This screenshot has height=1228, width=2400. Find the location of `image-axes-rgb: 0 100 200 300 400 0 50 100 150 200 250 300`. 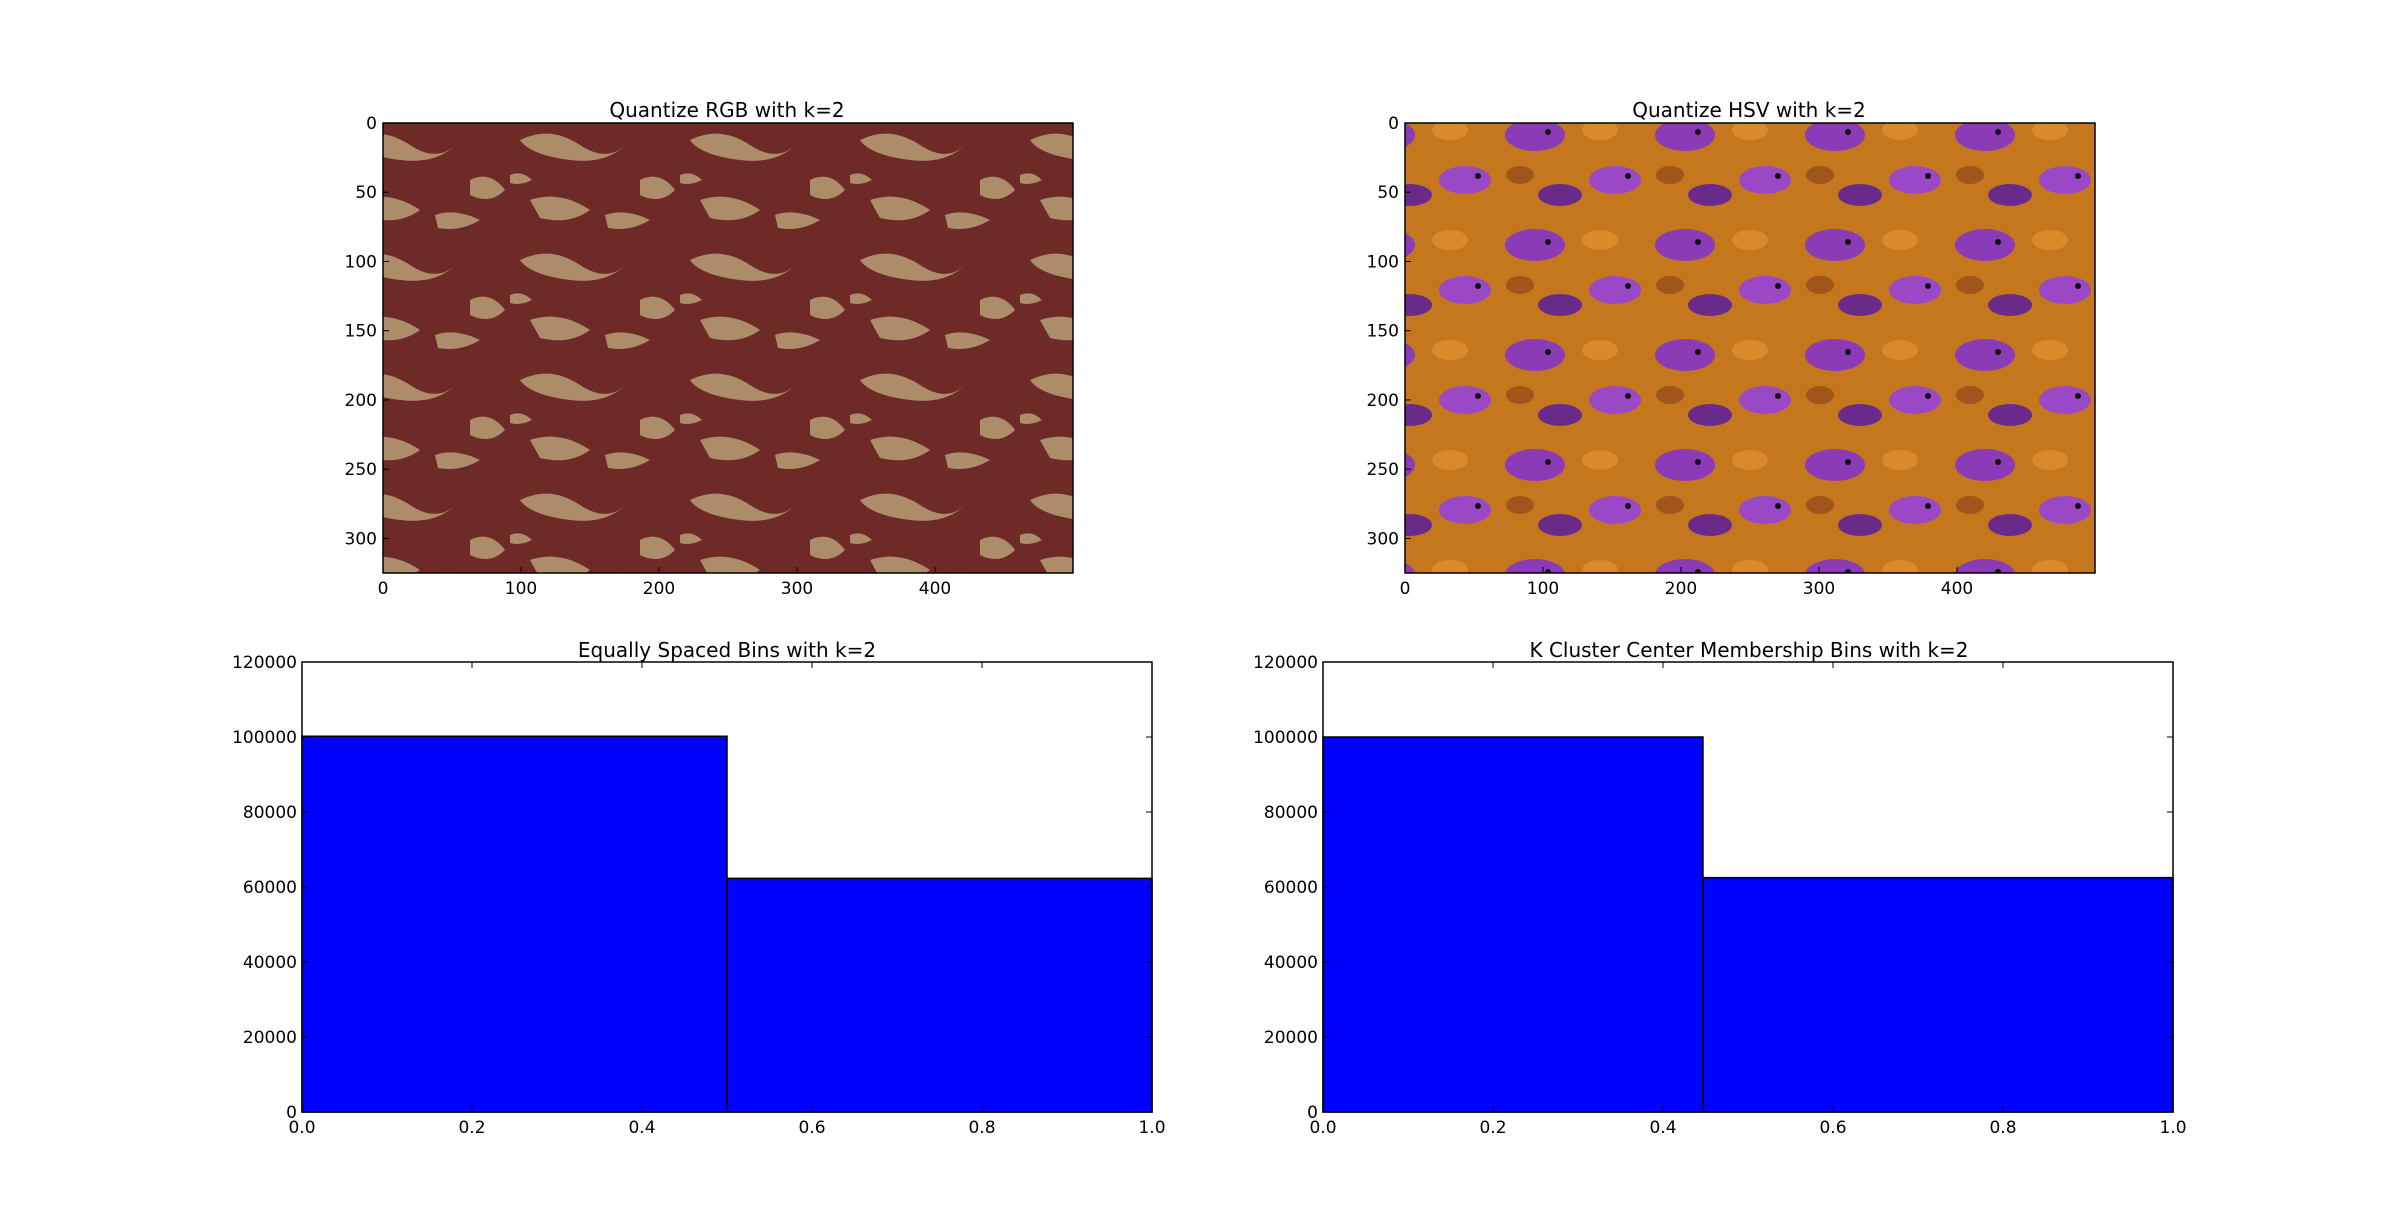

image-axes-rgb: 0 100 200 300 400 0 50 100 150 200 250 300 is located at coordinates (648, 356).